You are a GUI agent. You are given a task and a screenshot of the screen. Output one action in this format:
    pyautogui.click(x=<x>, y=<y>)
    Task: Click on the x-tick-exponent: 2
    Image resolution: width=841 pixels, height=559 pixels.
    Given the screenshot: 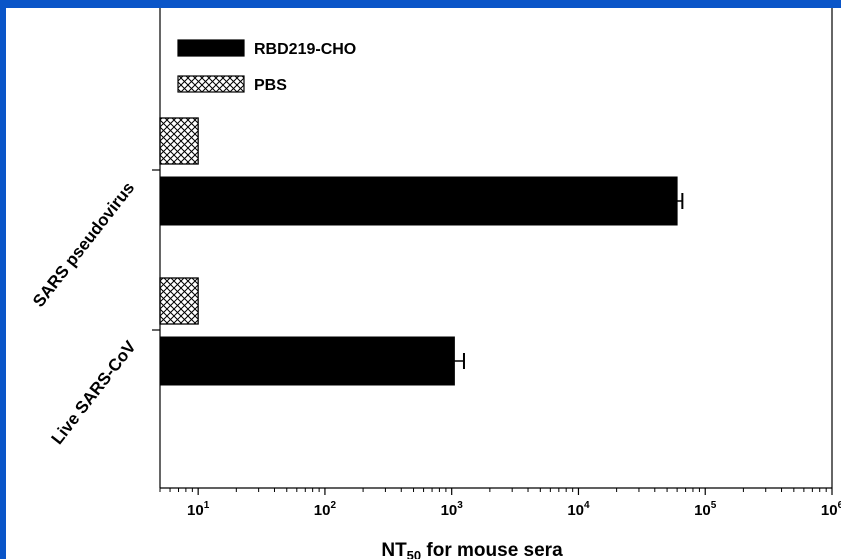 What is the action you would take?
    pyautogui.click(x=333, y=505)
    